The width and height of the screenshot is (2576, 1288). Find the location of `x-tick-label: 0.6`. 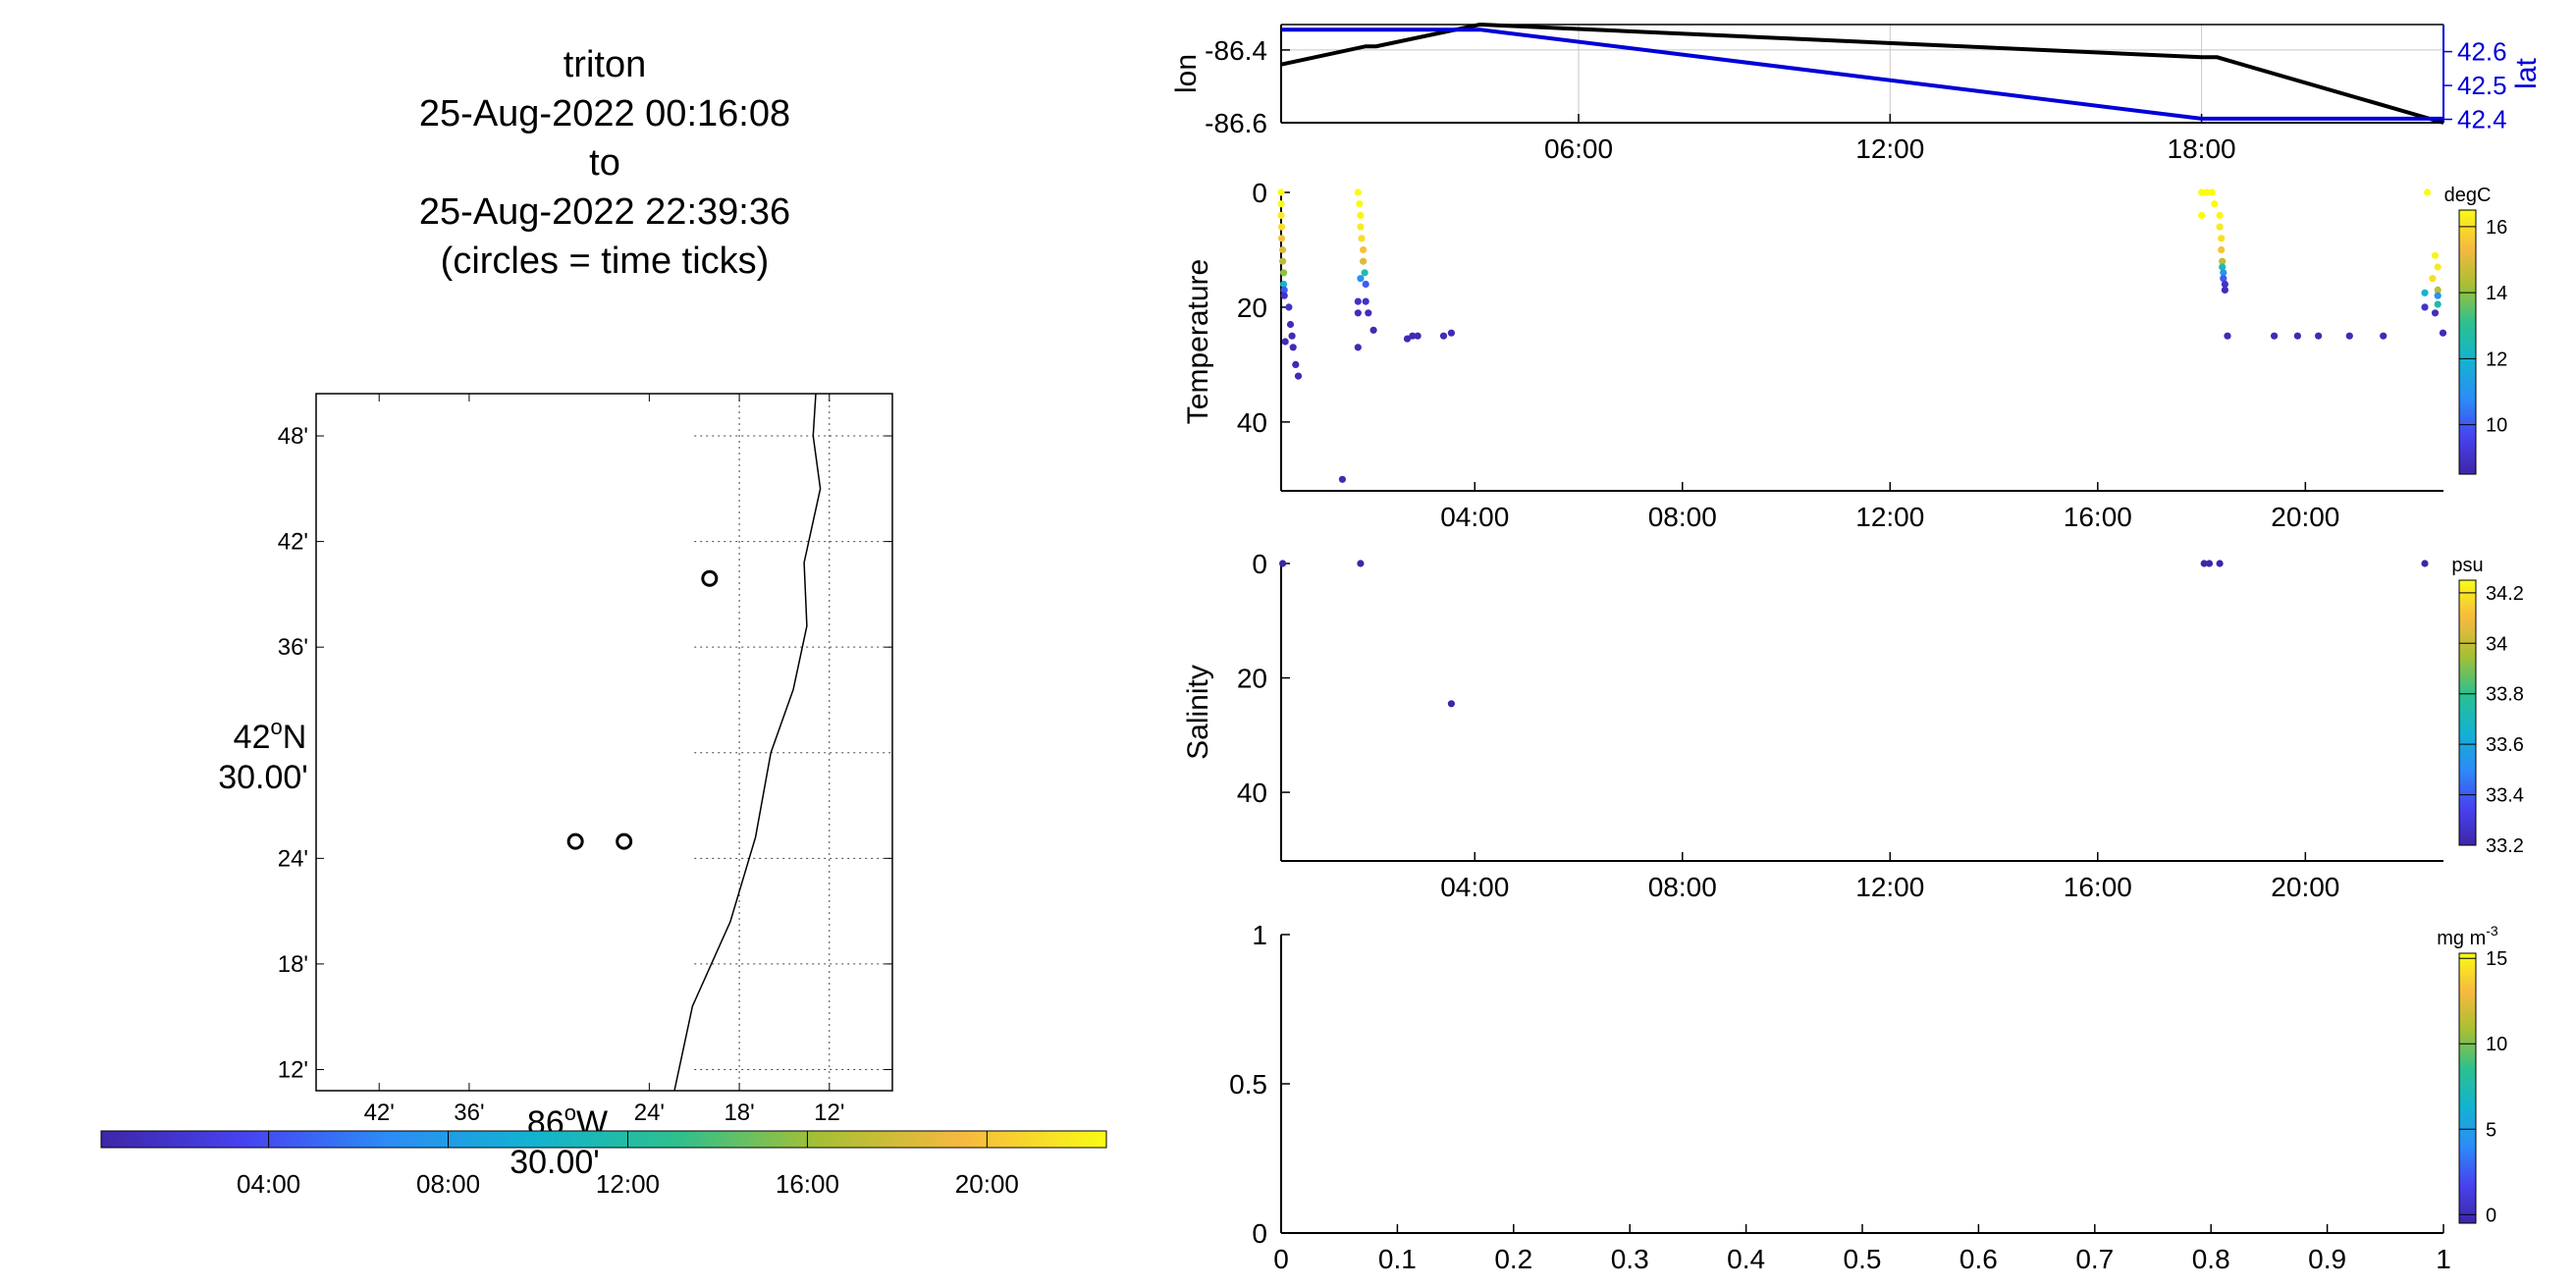

x-tick-label: 0.6 is located at coordinates (1978, 1259).